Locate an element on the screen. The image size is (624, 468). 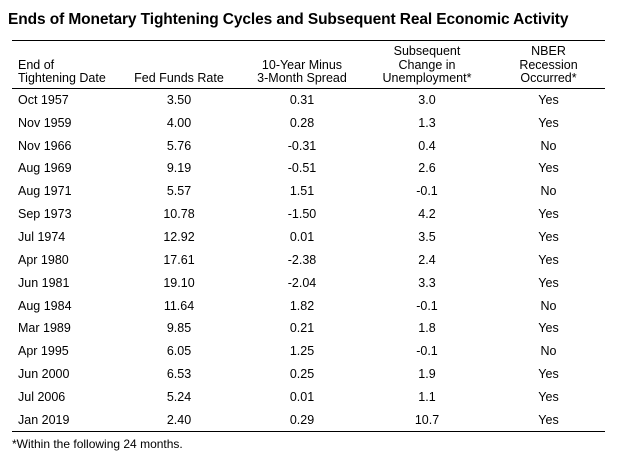
cell-date: Aug 1984 is located at coordinates (45, 305).